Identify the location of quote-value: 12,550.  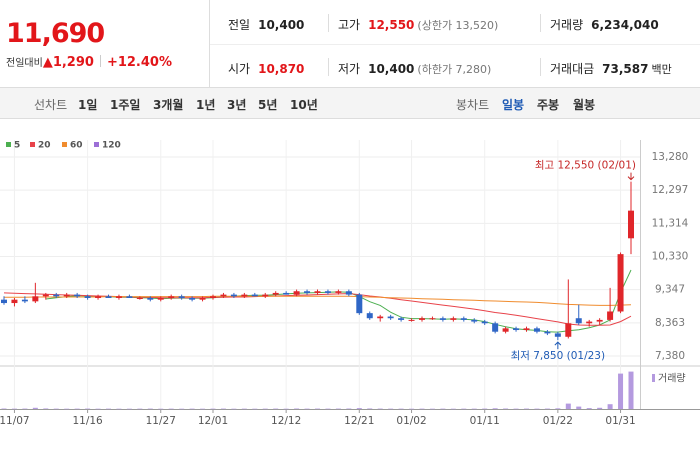
(391, 25).